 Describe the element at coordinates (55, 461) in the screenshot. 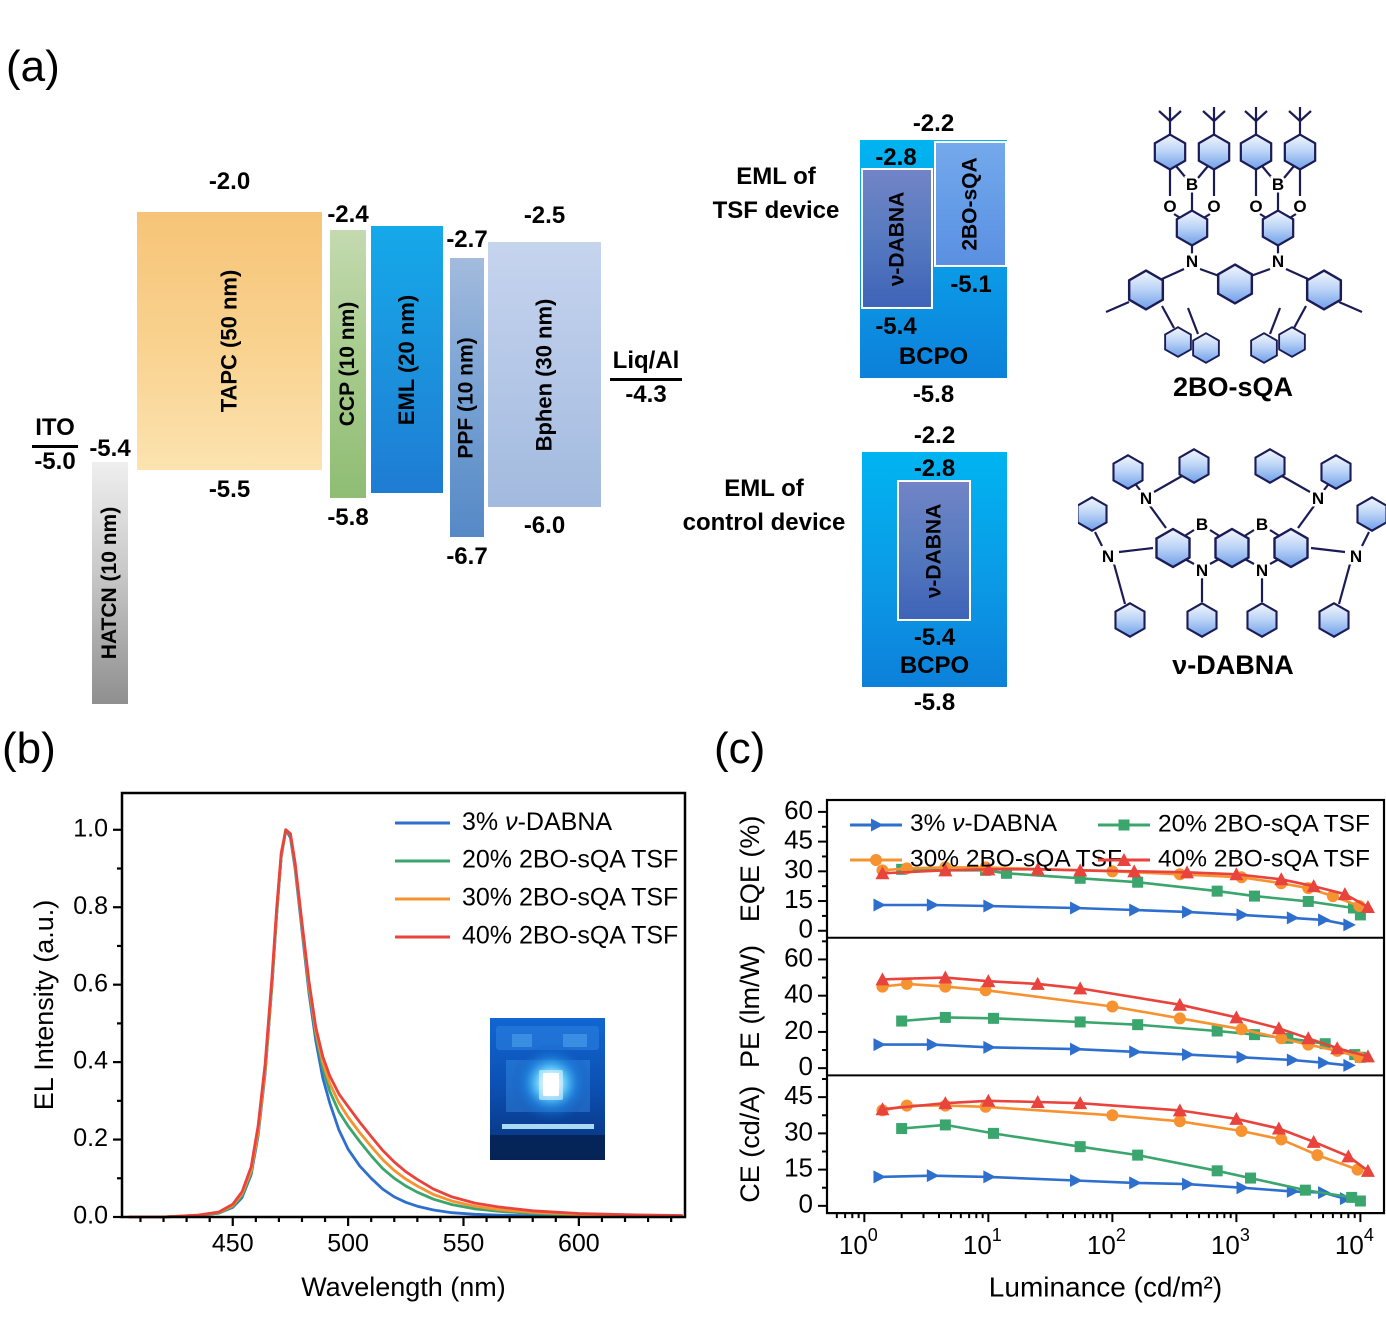

I see `ito-level: -5.0` at that location.